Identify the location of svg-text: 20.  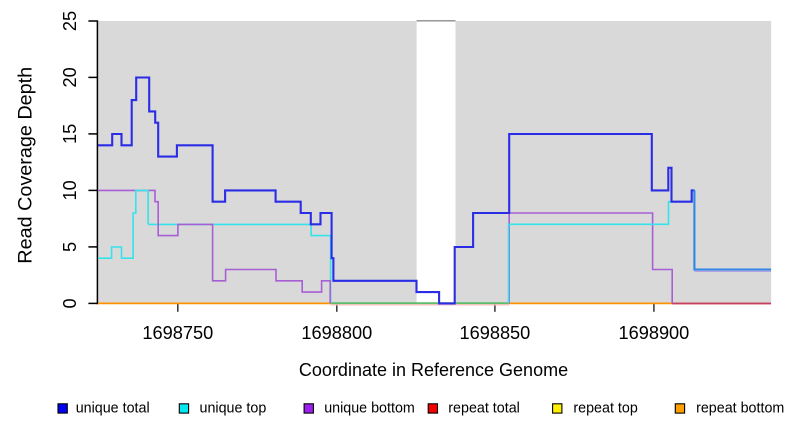
(70, 77).